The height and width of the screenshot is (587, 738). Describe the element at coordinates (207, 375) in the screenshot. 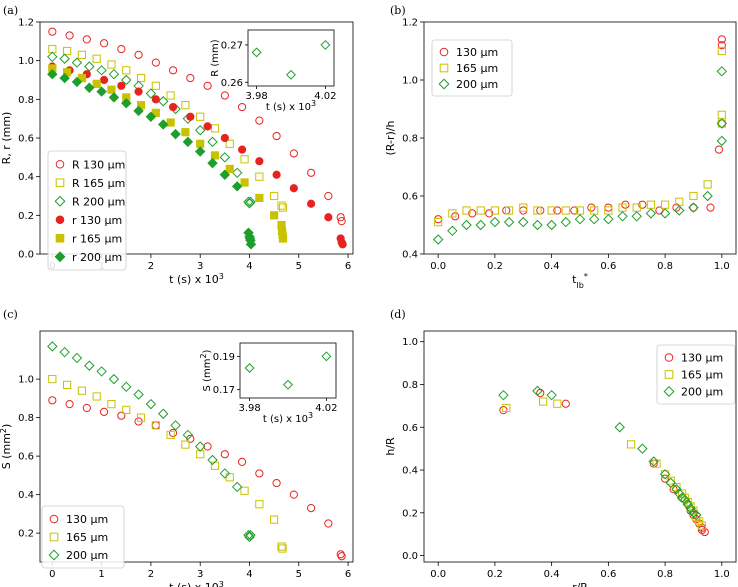

I see `inset-y-axis-label-part: S (mm` at that location.